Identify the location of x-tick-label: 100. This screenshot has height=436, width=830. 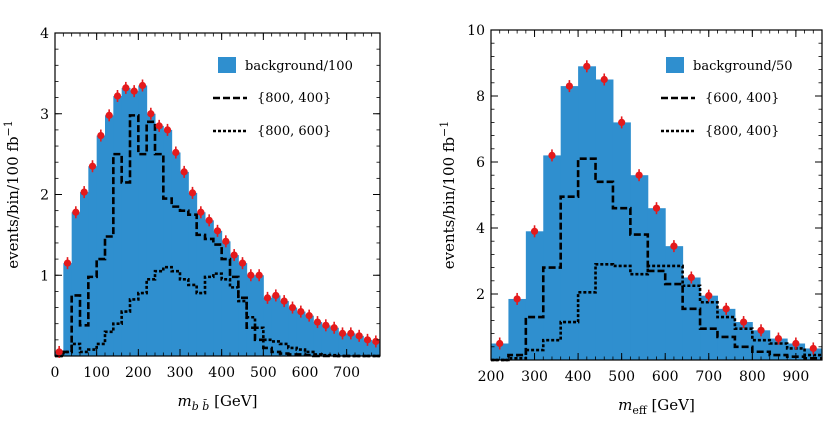
(96, 373).